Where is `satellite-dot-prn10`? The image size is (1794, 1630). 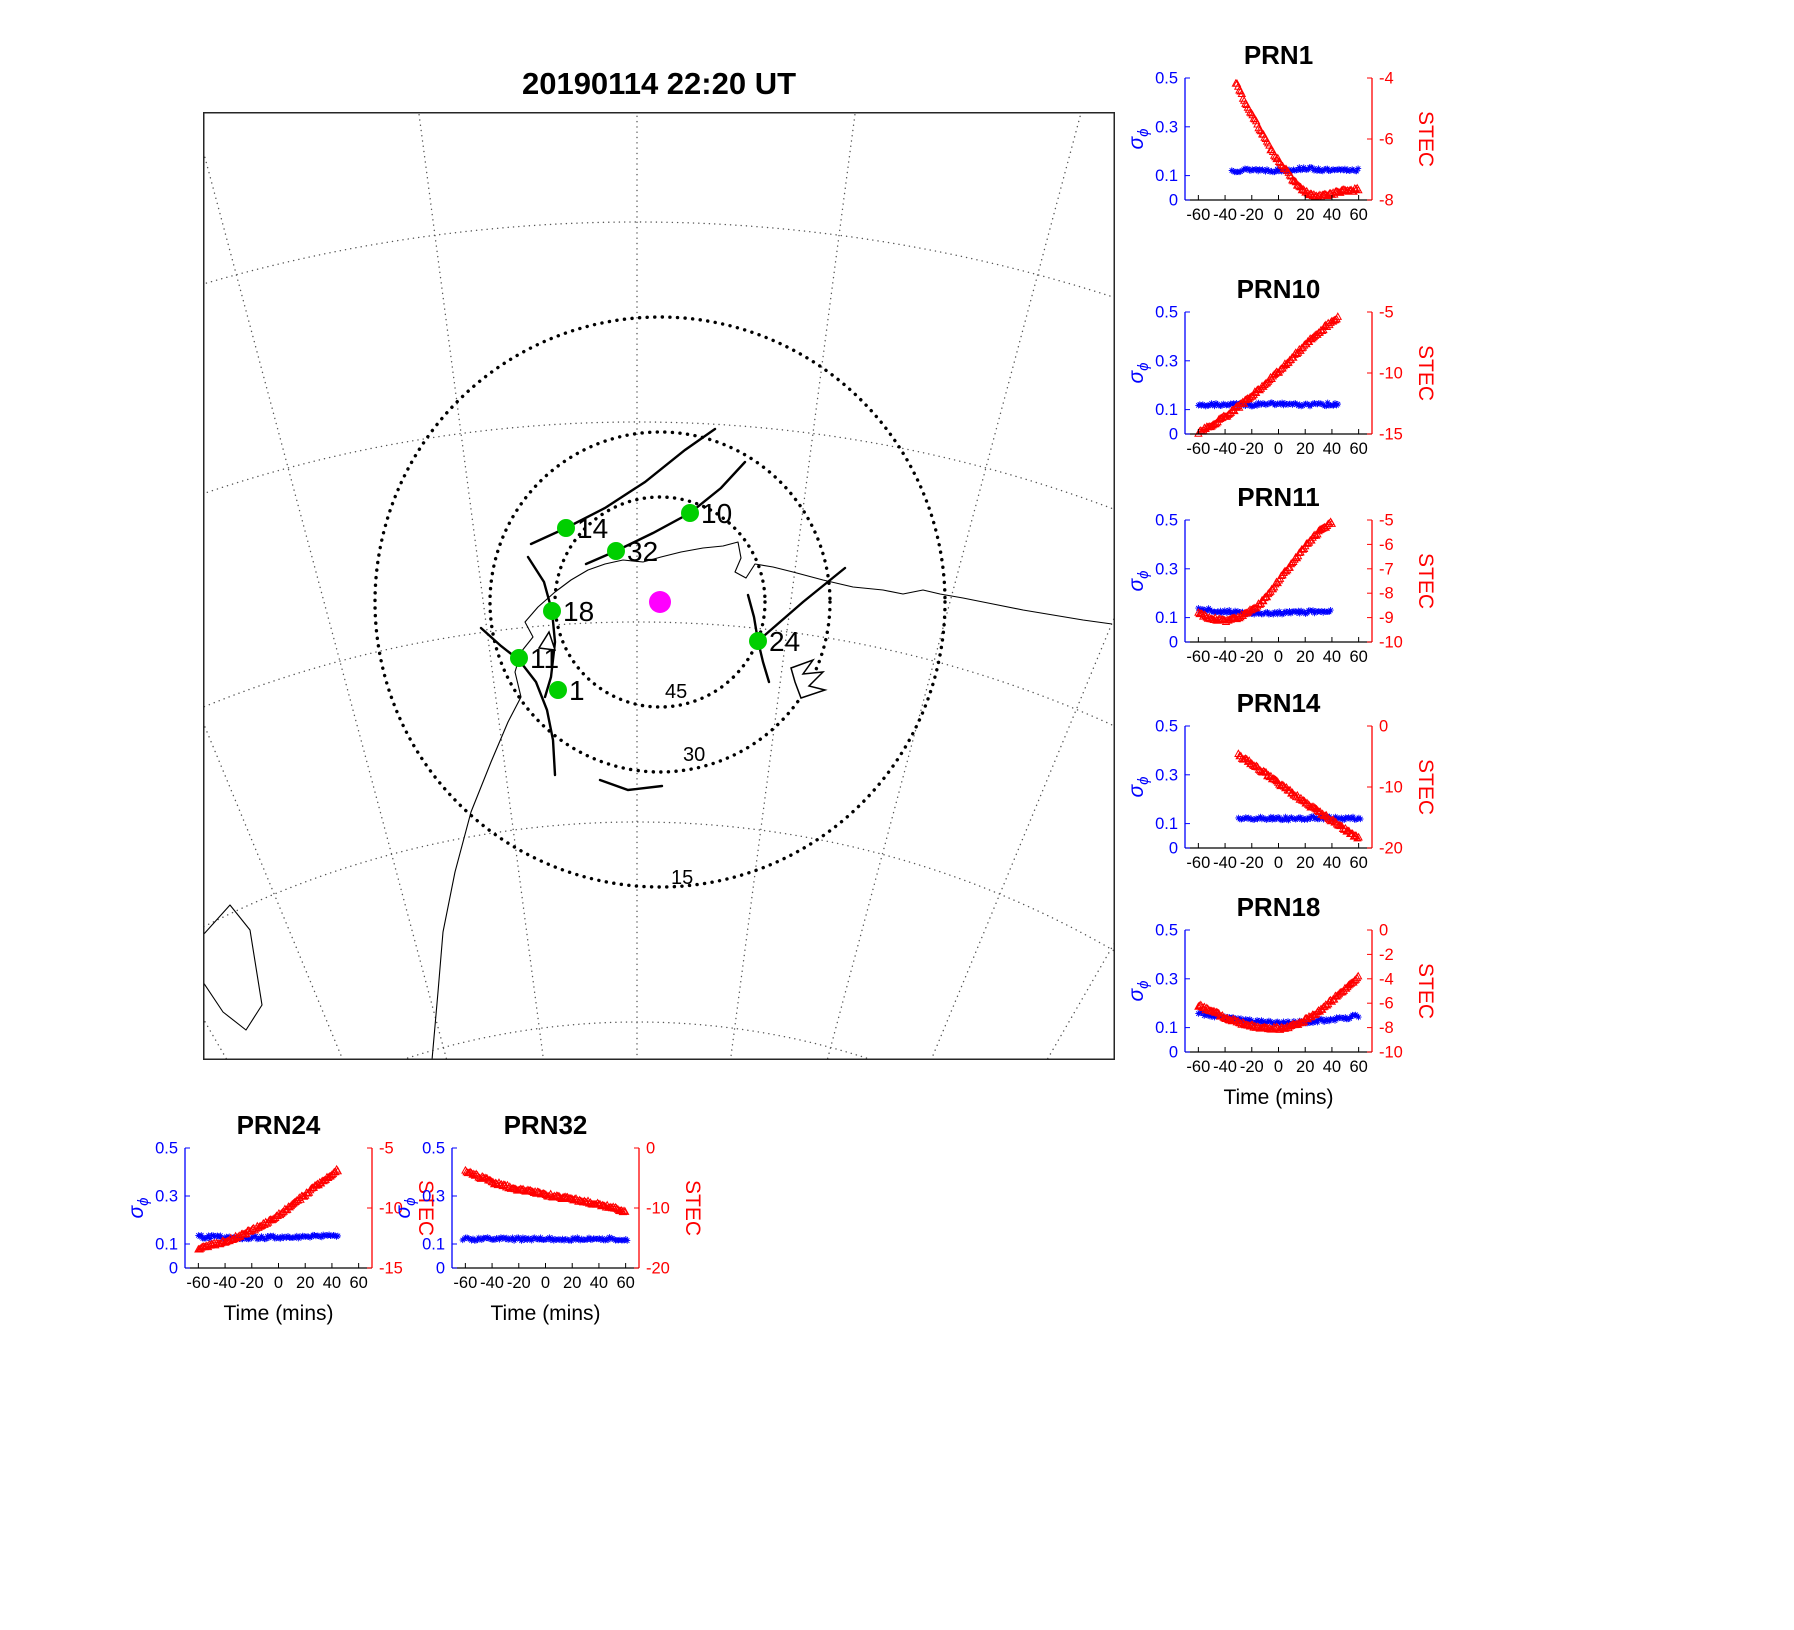 satellite-dot-prn10 is located at coordinates (690, 513).